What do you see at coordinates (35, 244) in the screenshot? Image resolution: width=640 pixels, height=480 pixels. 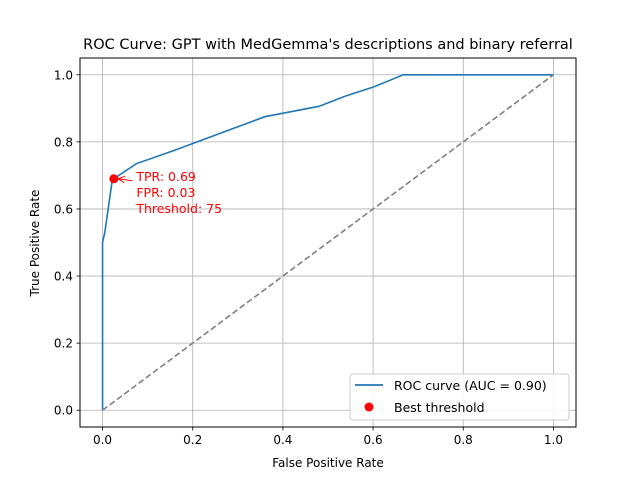 I see `y-axis-label: True Positive Rate` at bounding box center [35, 244].